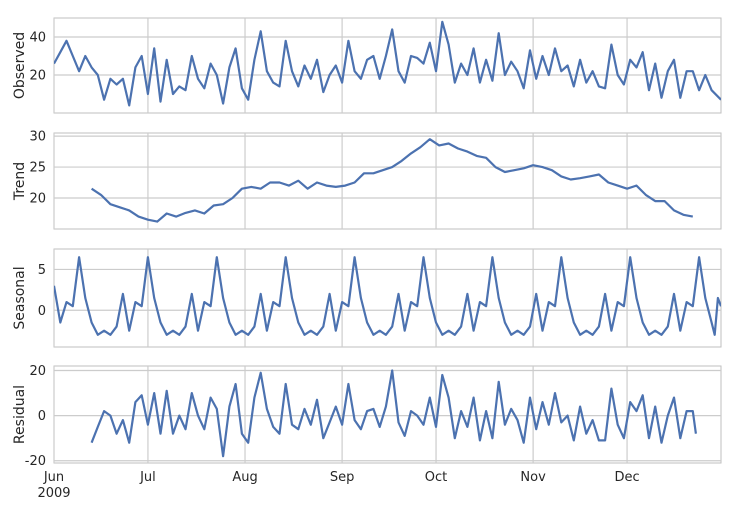  Describe the element at coordinates (387, 296) in the screenshot. I see `series-line-seasonal` at that location.